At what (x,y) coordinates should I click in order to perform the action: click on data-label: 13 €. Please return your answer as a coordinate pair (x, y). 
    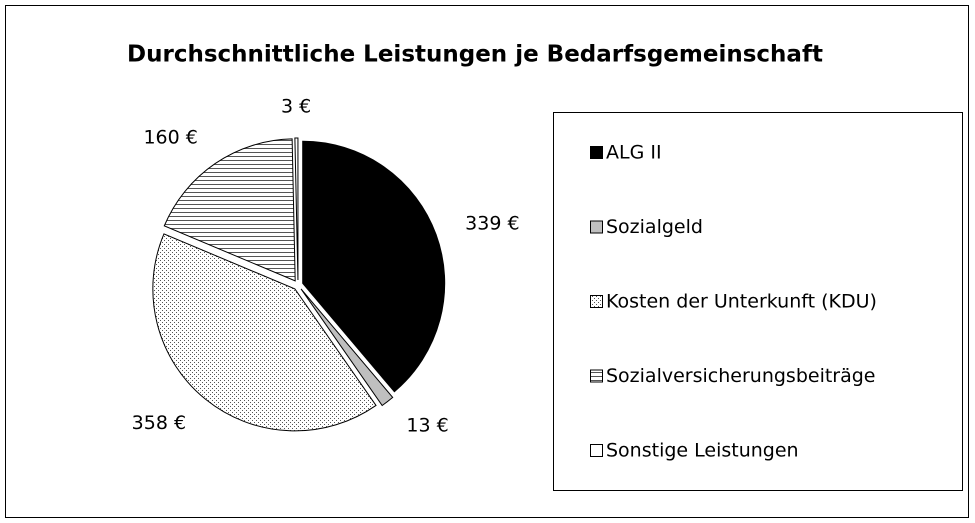
    Looking at the image, I should click on (427, 426).